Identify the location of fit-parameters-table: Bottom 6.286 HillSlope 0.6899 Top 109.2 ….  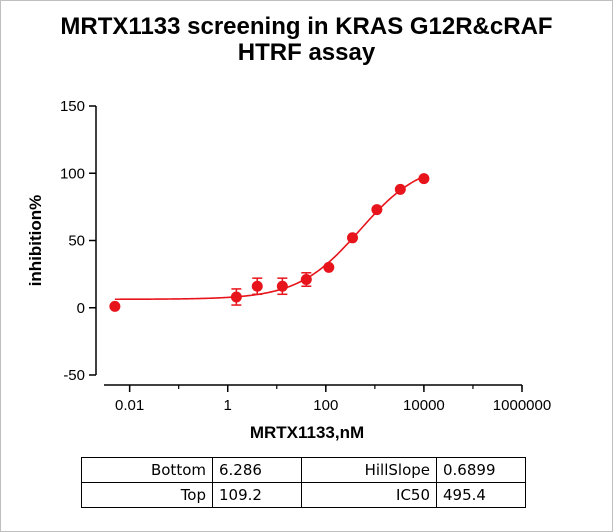
(303, 482).